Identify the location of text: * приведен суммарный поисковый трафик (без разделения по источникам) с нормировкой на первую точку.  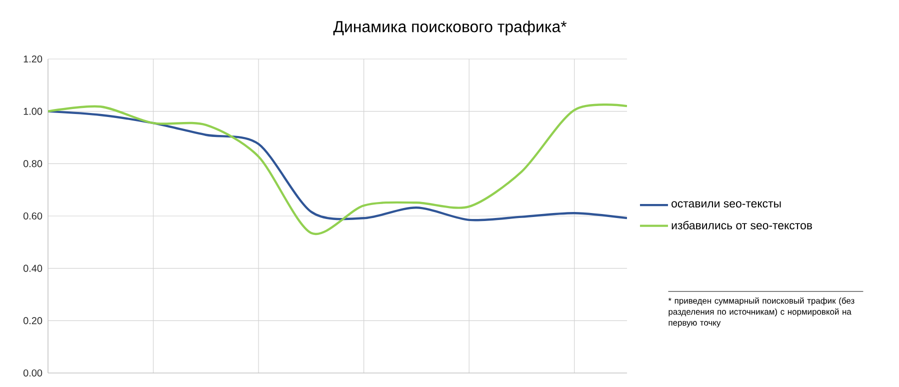
(761, 312).